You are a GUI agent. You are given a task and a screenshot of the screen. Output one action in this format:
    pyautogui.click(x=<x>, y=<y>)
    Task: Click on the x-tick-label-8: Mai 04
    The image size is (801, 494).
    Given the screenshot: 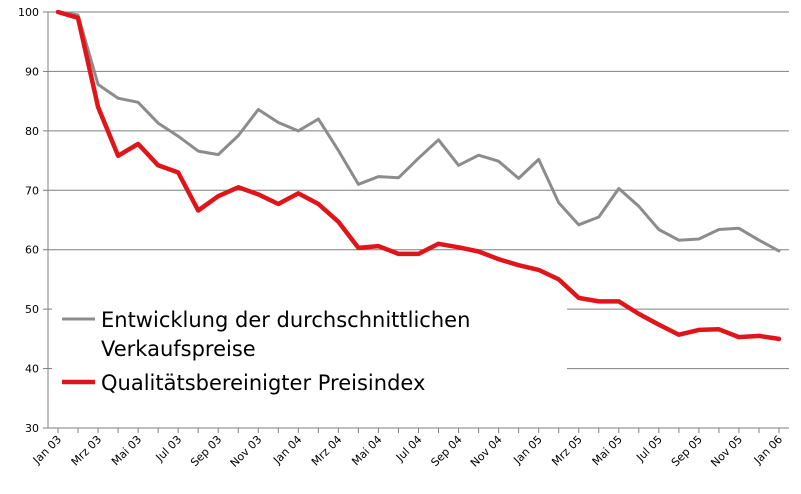 What is the action you would take?
    pyautogui.click(x=366, y=450)
    